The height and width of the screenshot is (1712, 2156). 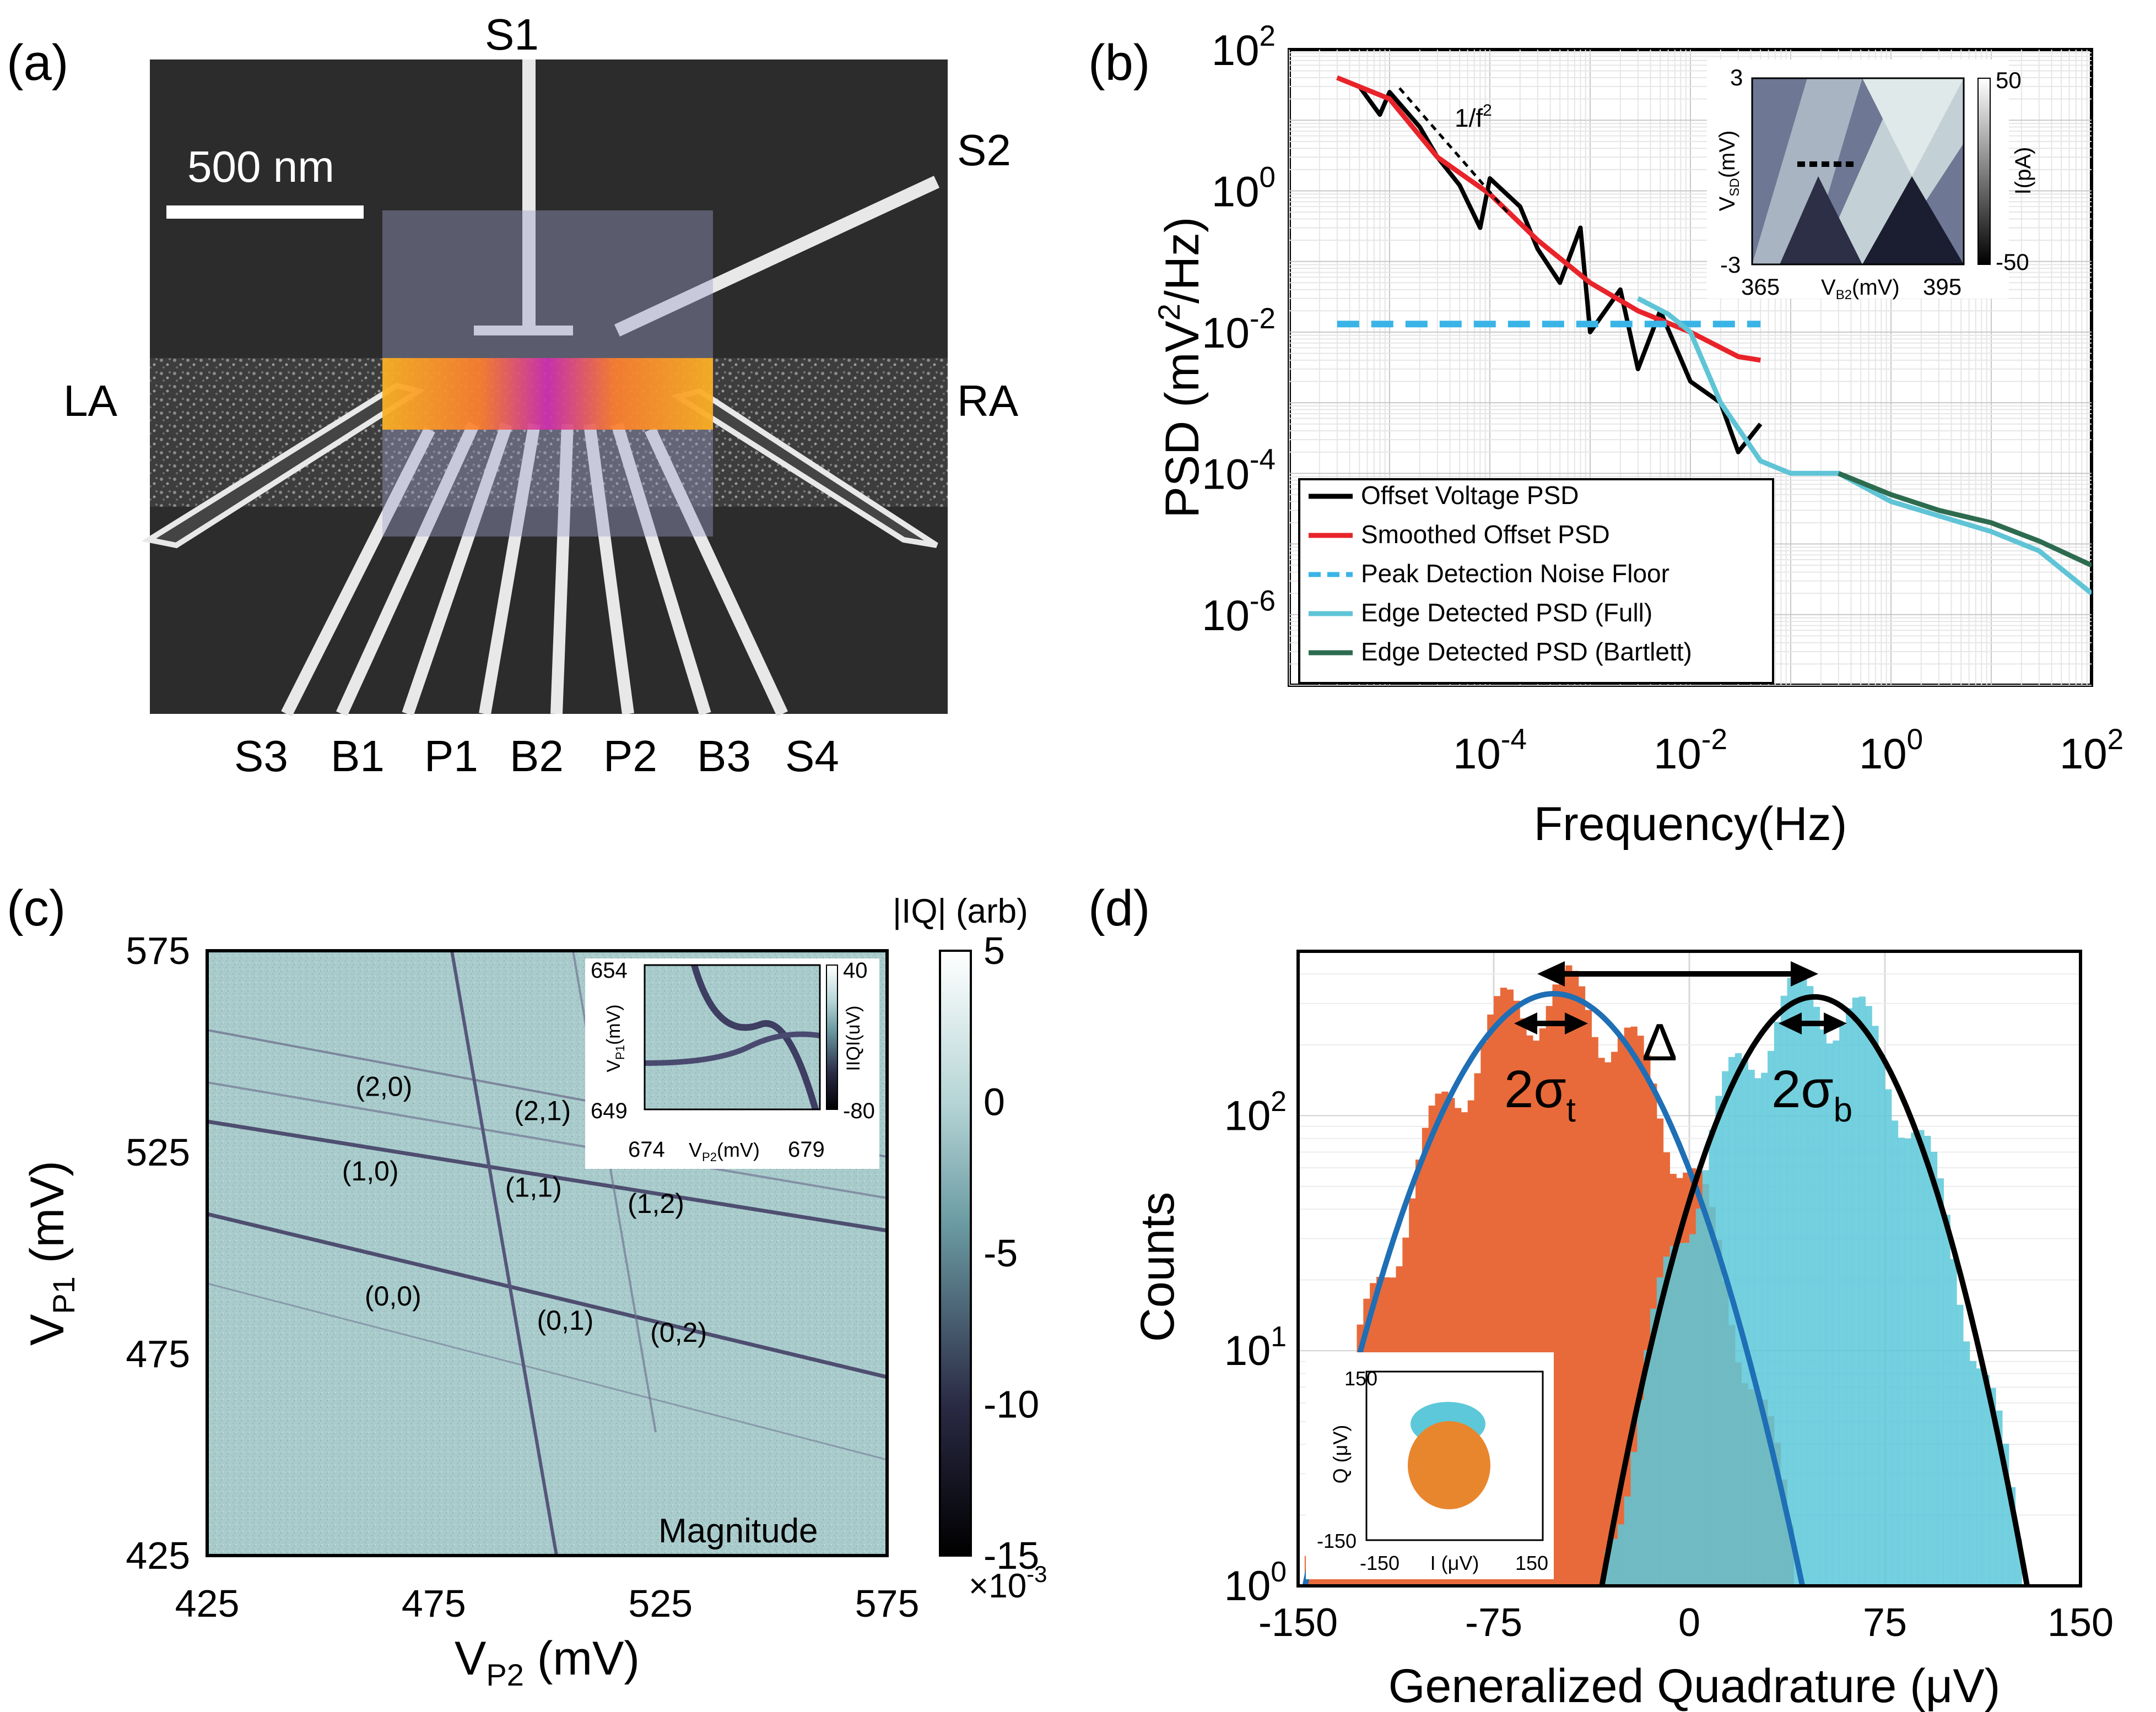 What do you see at coordinates (1689, 1623) in the screenshot?
I see `xtick-label: 0` at bounding box center [1689, 1623].